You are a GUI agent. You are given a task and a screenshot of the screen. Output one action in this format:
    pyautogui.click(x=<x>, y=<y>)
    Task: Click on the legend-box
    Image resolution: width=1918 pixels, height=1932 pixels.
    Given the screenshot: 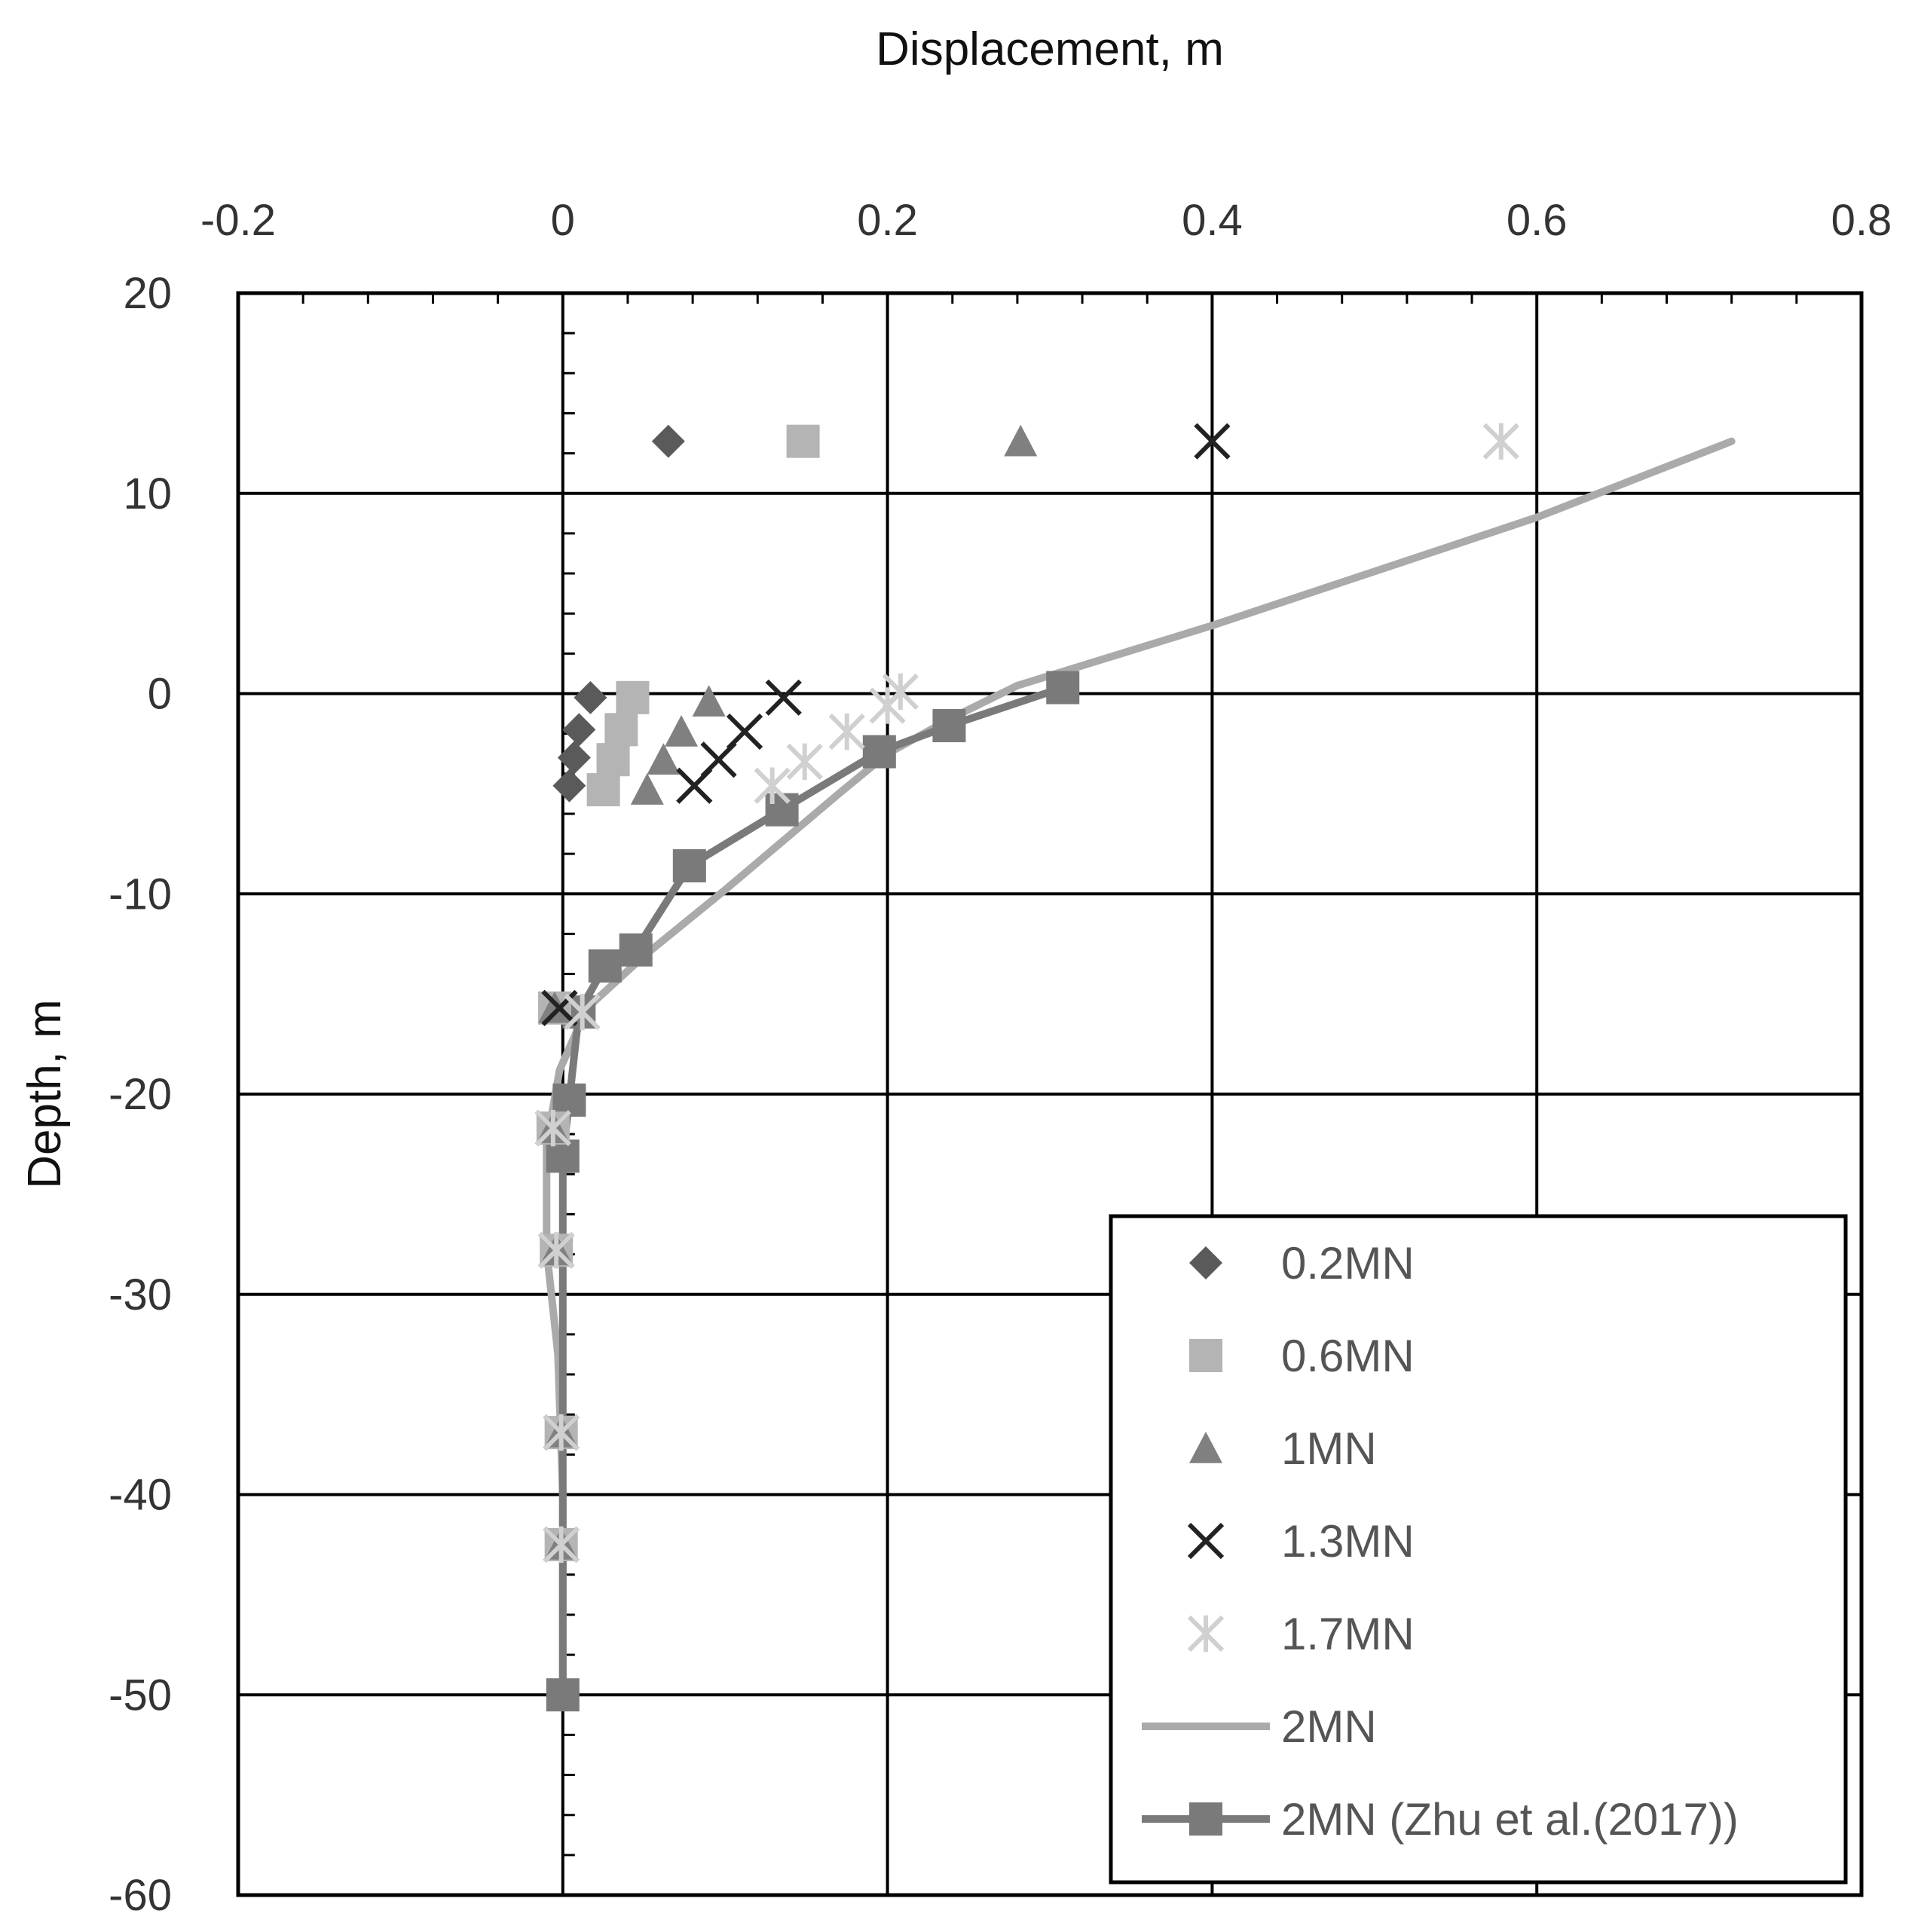 What is the action you would take?
    pyautogui.click(x=1478, y=1549)
    